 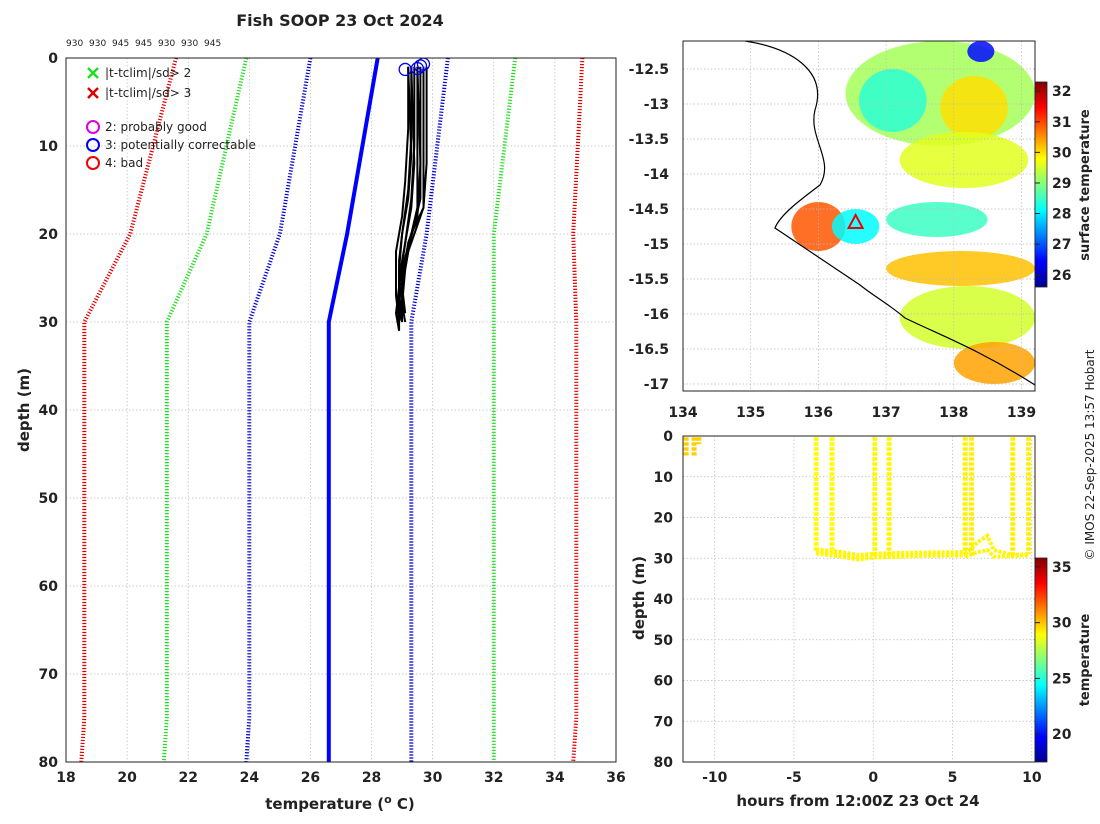 What do you see at coordinates (49, 147) in the screenshot?
I see `profile-y-tick: 10` at bounding box center [49, 147].